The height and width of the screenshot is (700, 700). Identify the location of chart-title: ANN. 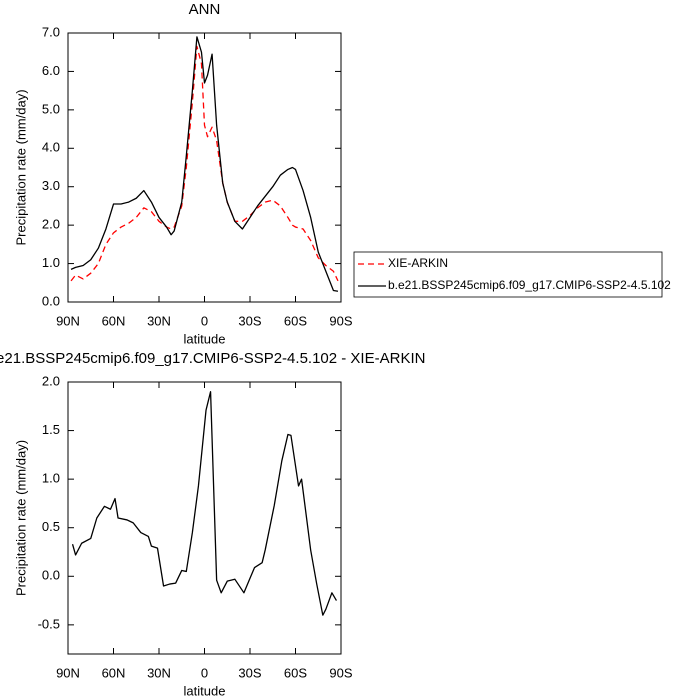
(205, 9).